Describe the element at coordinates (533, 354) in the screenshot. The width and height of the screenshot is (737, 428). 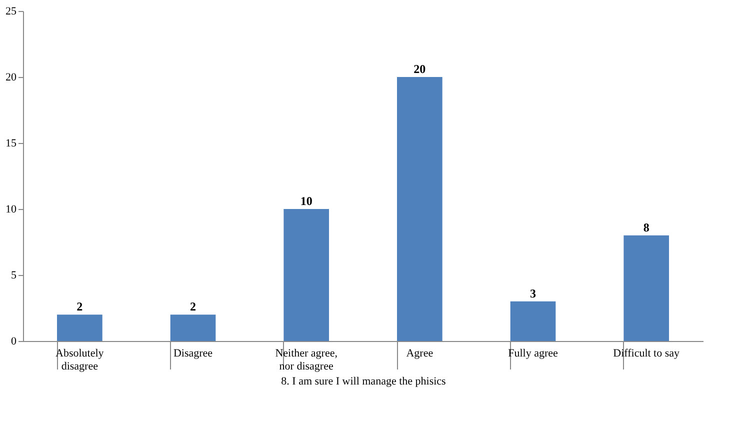
I see `x-tick-label: Fully agree` at that location.